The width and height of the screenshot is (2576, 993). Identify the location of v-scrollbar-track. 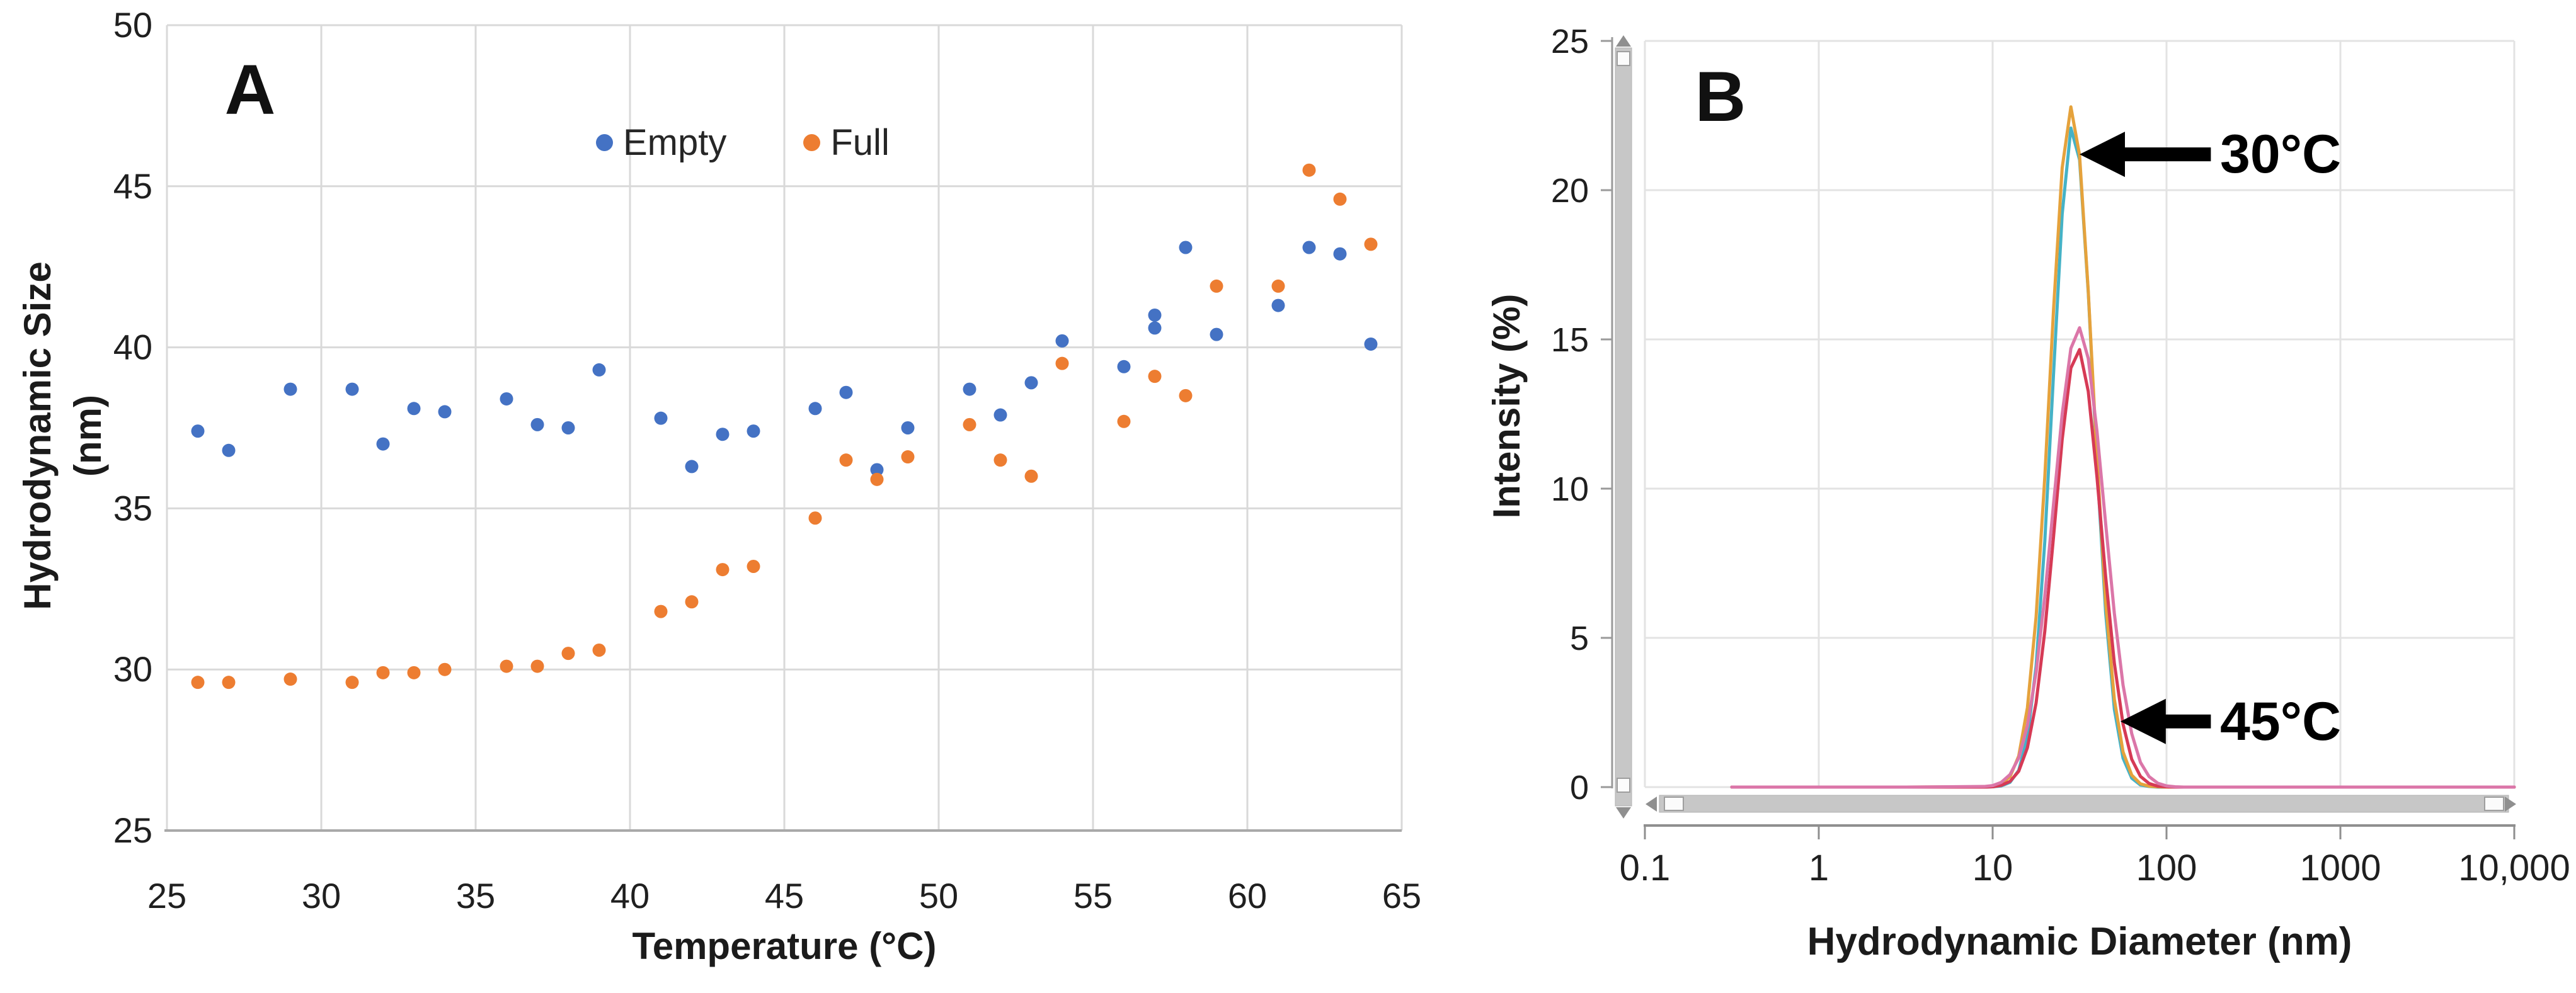
(1623, 427).